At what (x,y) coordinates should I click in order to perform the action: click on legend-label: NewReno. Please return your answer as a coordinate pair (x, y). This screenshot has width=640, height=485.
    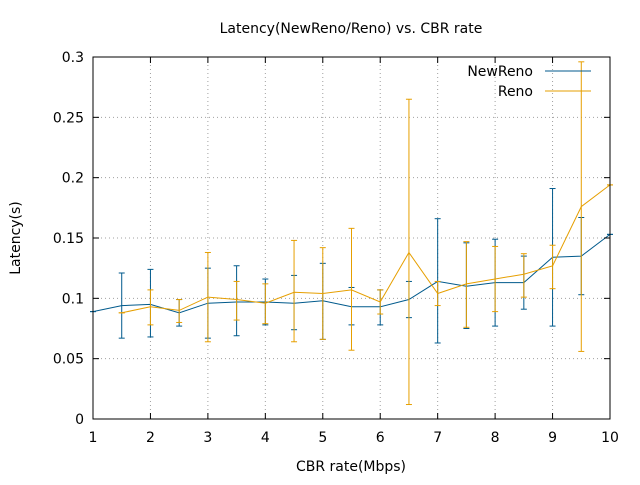
    Looking at the image, I should click on (500, 72).